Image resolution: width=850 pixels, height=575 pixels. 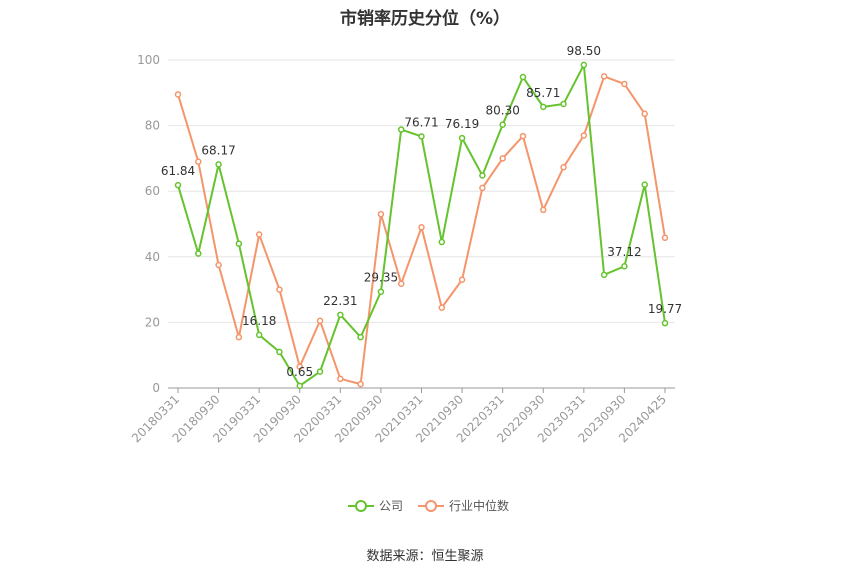 I want to click on y-tick-label: 100, so click(x=148, y=60).